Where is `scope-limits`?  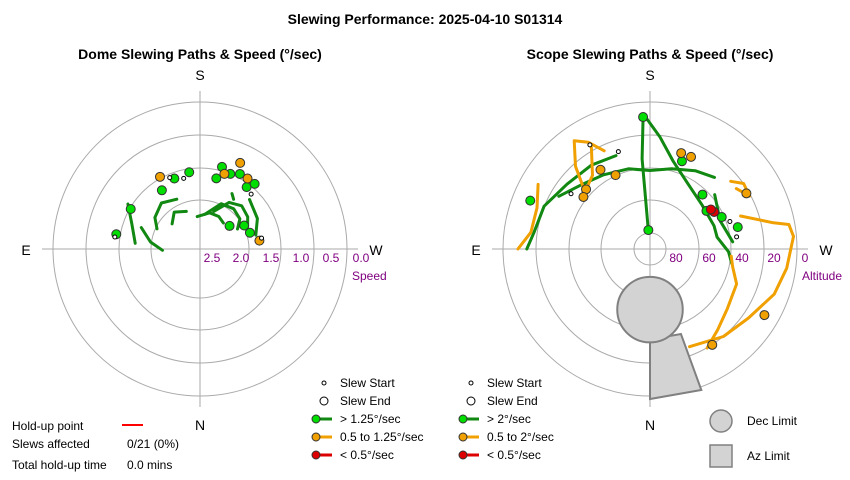
scope-limits is located at coordinates (659, 338).